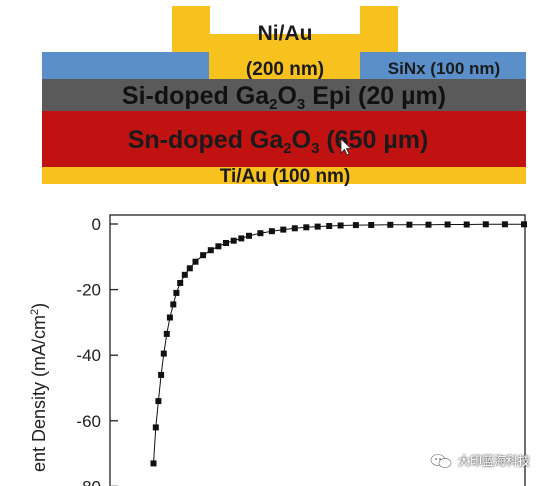 The width and height of the screenshot is (554, 486). I want to click on top-contact-left-arm, so click(191, 20).